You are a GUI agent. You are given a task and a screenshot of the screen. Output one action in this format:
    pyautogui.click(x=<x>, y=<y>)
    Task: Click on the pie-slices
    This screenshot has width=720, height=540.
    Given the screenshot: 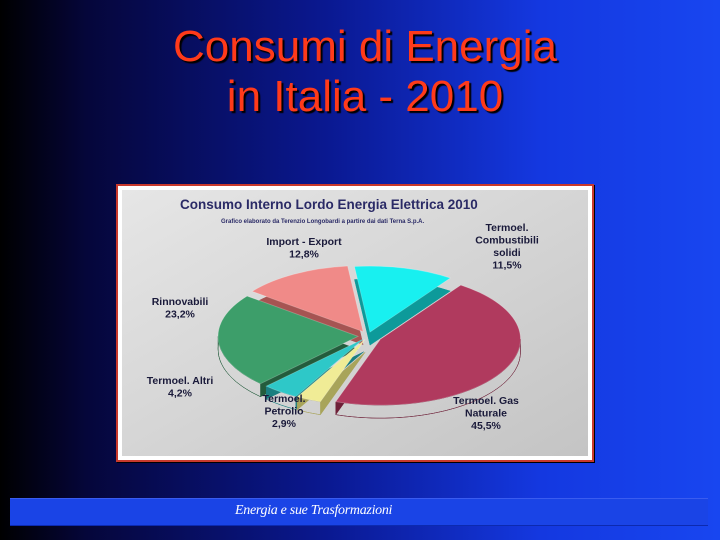 What is the action you would take?
    pyautogui.click(x=369, y=342)
    